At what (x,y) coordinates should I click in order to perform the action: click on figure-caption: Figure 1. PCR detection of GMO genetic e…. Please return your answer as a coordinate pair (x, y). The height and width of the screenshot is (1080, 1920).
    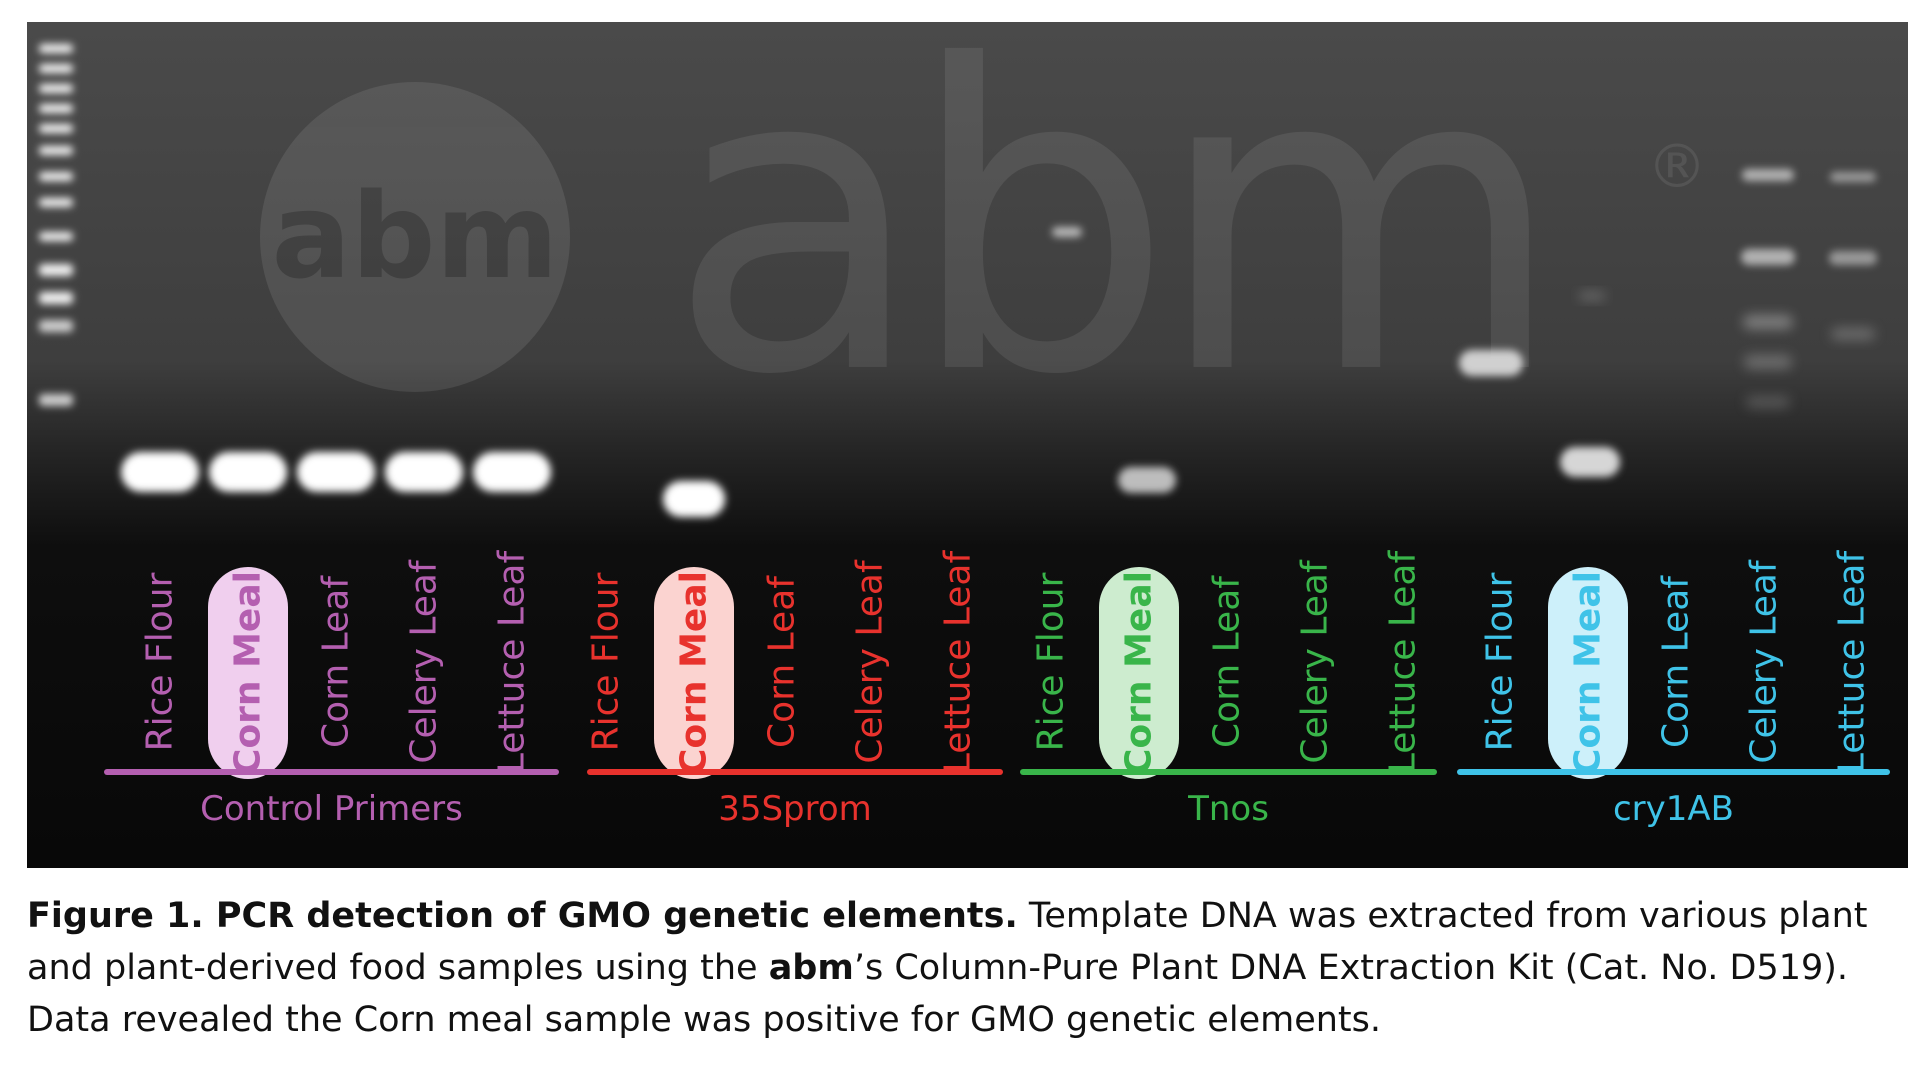
    Looking at the image, I should click on (964, 968).